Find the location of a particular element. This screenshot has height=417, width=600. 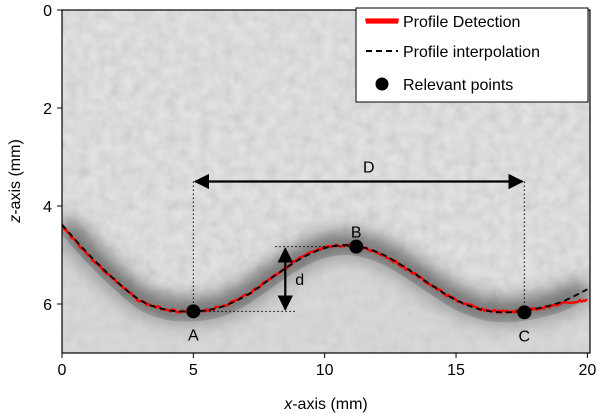

legend-swatch-relevant-points is located at coordinates (382, 84).